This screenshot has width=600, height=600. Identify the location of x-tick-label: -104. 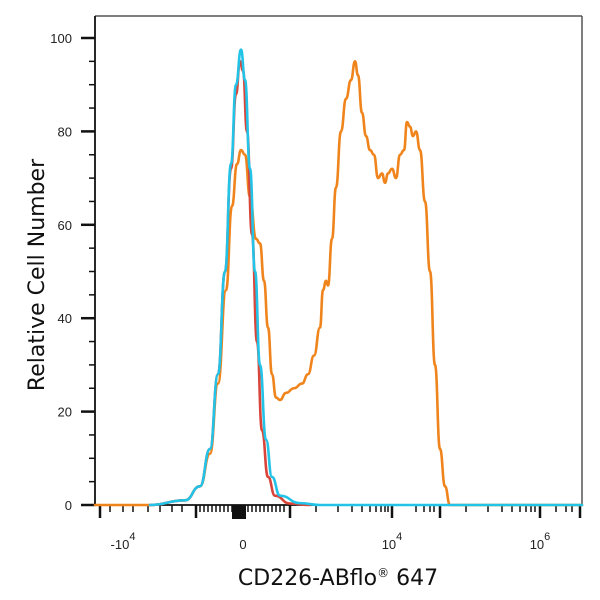
(123, 541).